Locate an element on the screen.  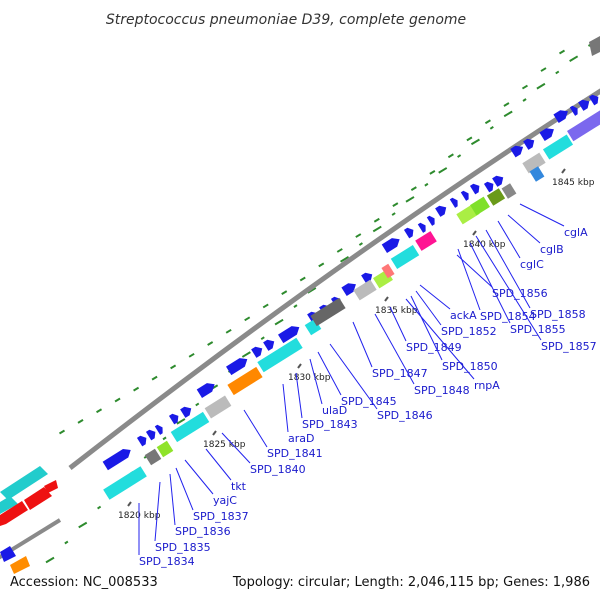
gene-label: SPD_1836 is located at coordinates (203, 531).